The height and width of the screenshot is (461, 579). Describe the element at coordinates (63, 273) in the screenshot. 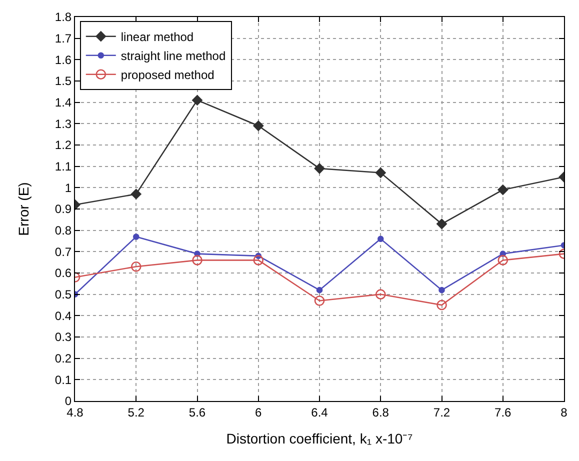

I see `y-tick-label: 0.6` at that location.